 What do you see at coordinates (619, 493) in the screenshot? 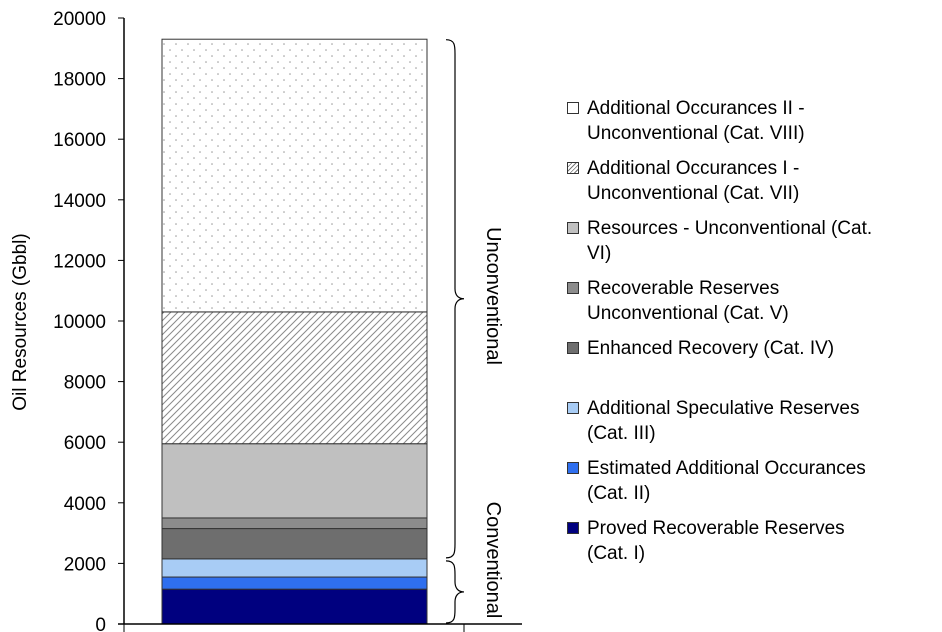
I see `legend-label-line: (Cat. II)` at bounding box center [619, 493].